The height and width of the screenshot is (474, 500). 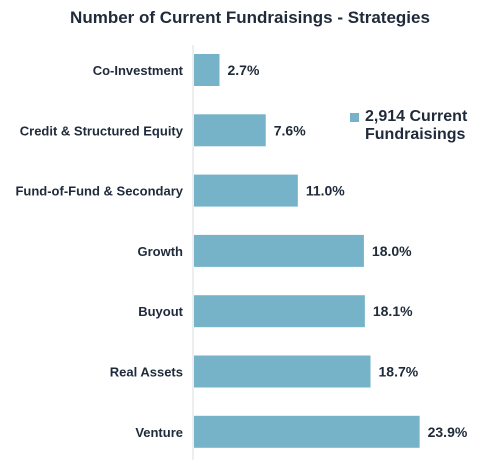 What do you see at coordinates (99, 191) in the screenshot?
I see `category-label: Fund-of-Fund & Secondary` at bounding box center [99, 191].